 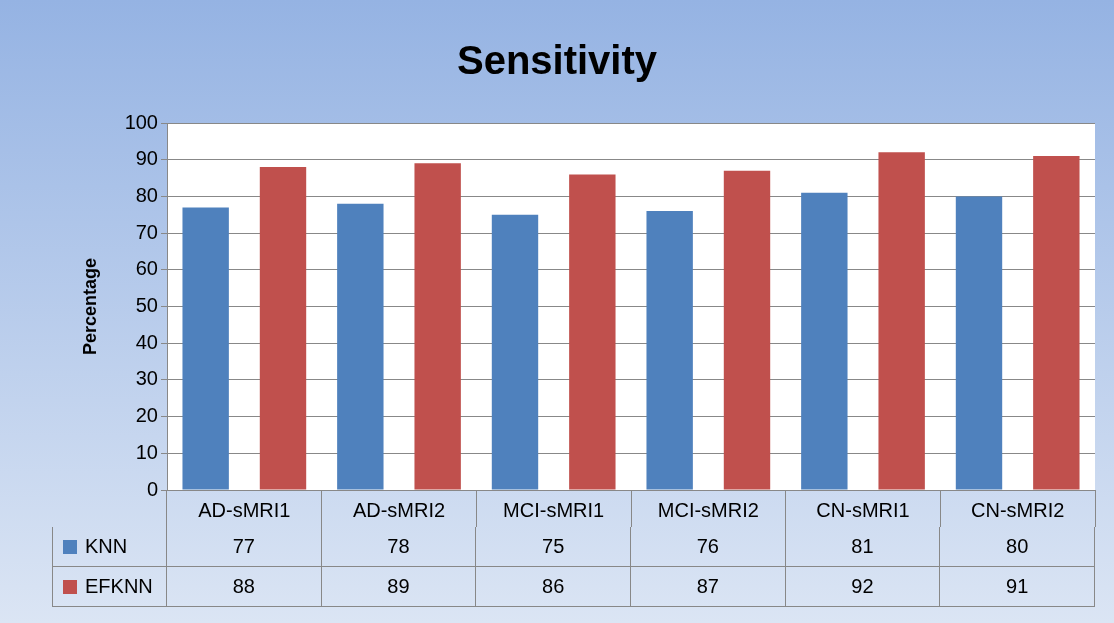 I want to click on data-label: 92, so click(x=863, y=587).